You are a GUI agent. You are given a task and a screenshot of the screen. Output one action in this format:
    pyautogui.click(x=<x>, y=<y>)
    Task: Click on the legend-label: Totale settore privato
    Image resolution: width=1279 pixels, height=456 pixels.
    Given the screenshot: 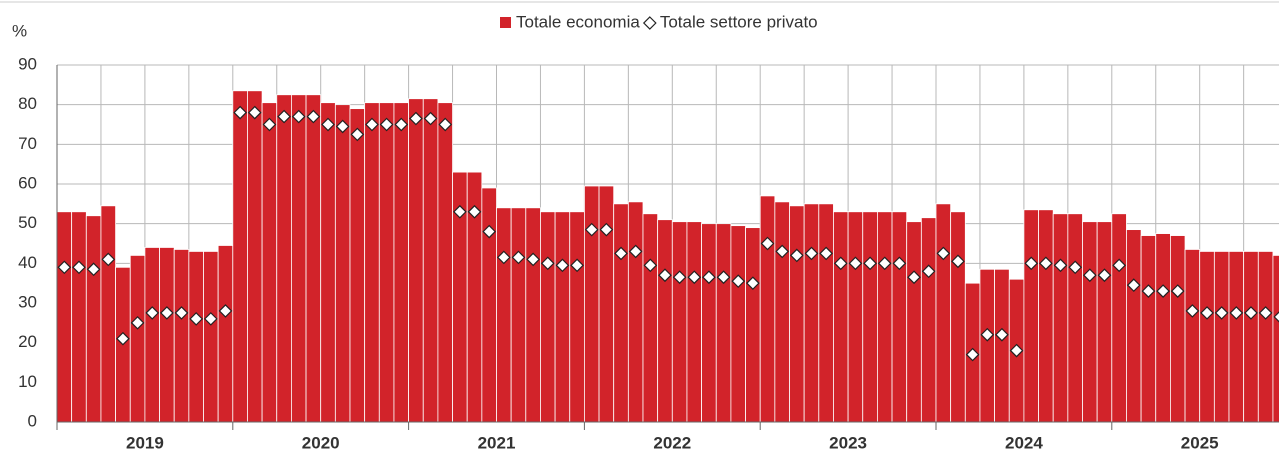 What is the action you would take?
    pyautogui.click(x=739, y=21)
    